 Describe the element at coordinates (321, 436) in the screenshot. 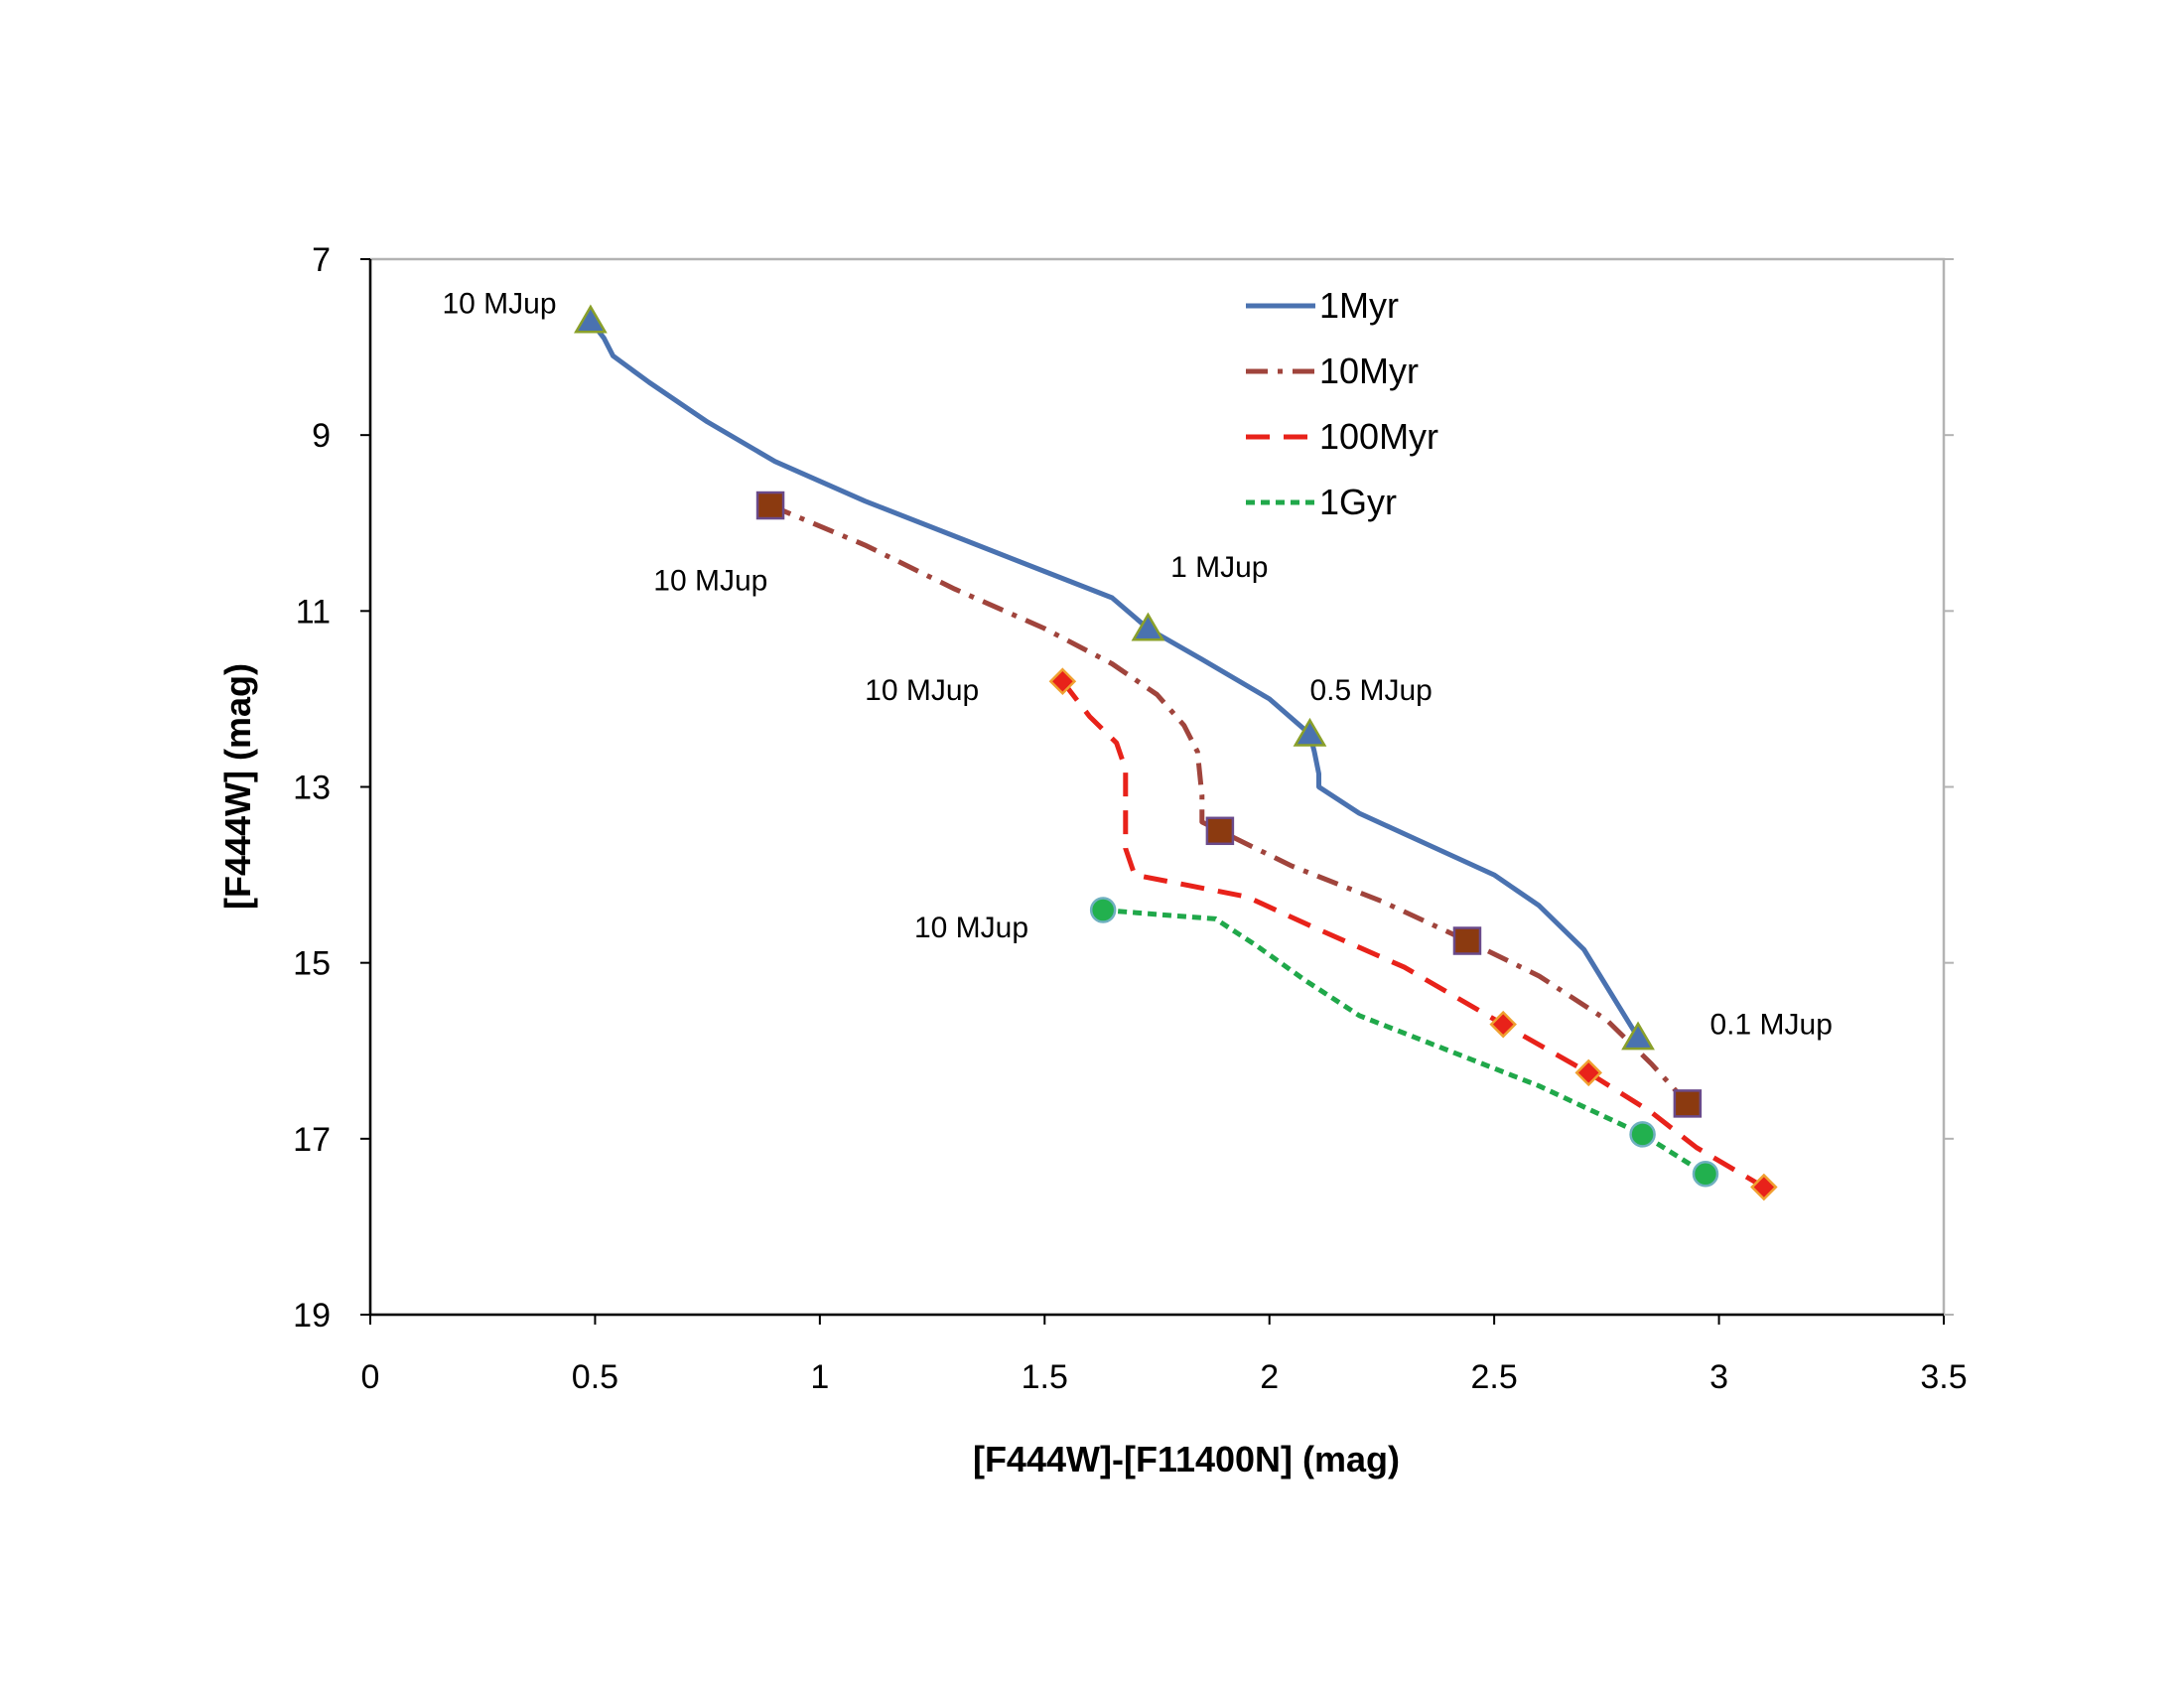

I see `y-tick-label: 9` at that location.